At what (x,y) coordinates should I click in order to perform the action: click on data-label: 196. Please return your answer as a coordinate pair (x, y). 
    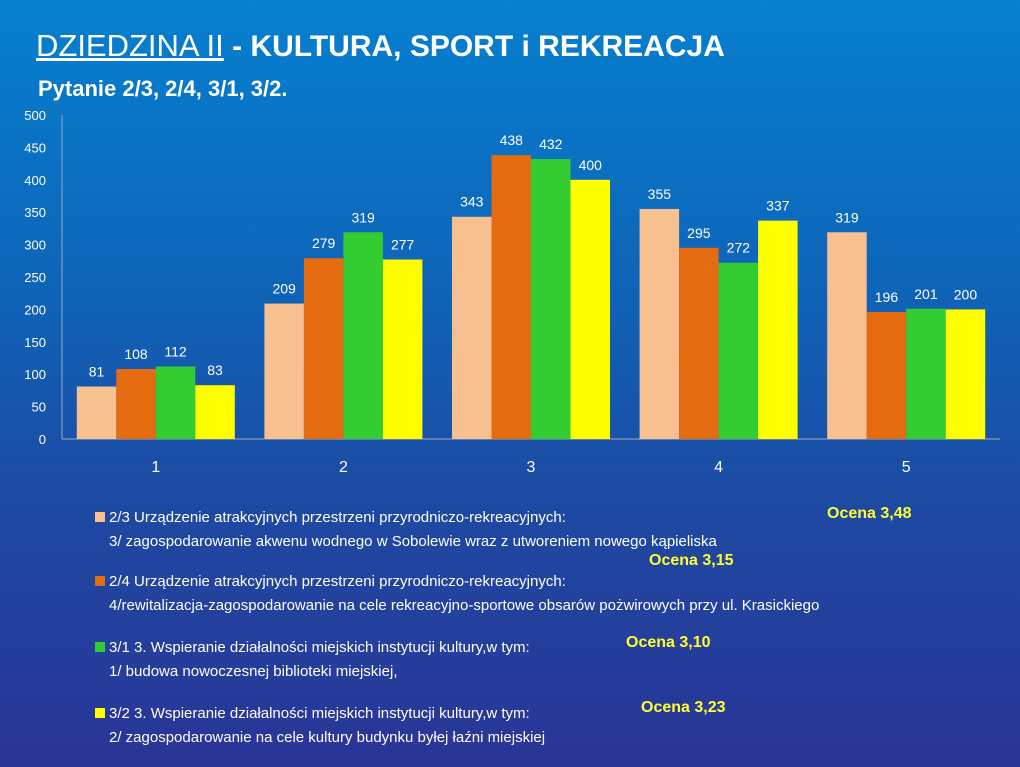
    Looking at the image, I should click on (887, 297).